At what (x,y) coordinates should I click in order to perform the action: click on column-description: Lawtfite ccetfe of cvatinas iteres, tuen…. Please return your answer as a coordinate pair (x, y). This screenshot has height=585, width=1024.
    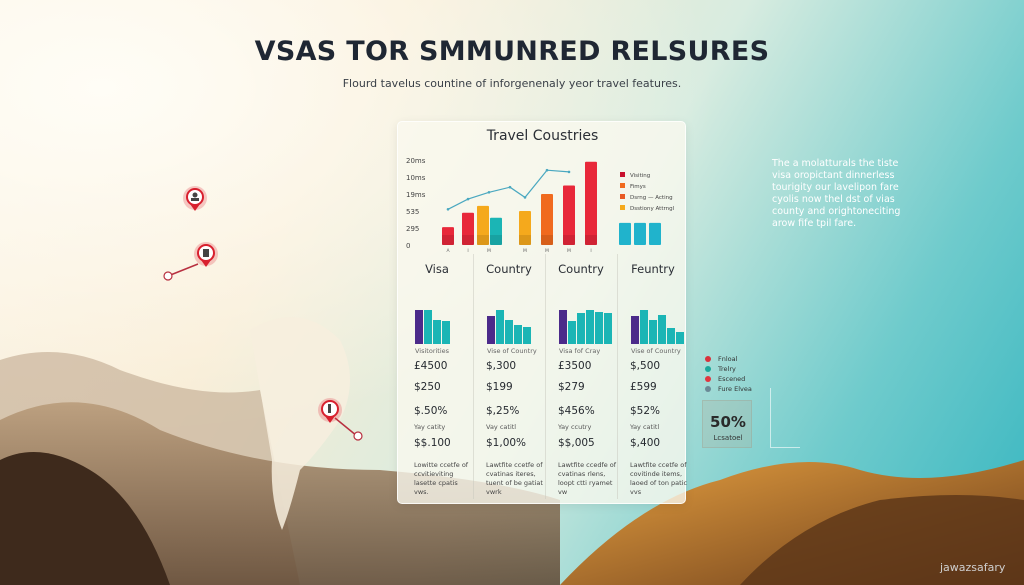
    Looking at the image, I should click on (514, 478).